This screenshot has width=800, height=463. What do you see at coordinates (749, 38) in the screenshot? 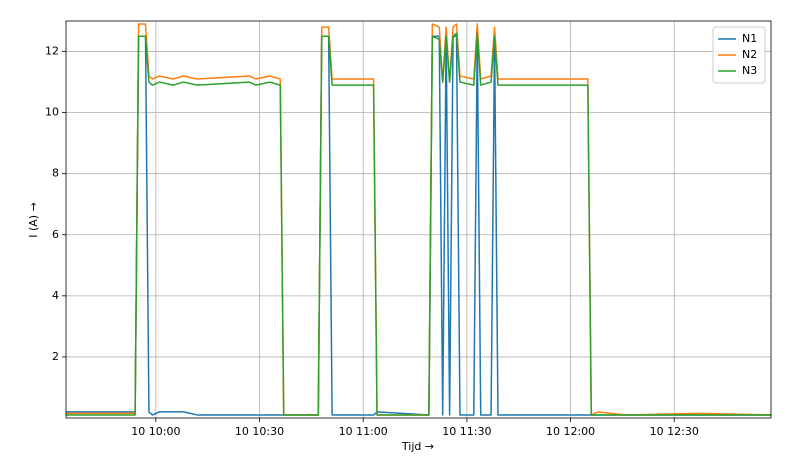
I see `legend-label: N1` at bounding box center [749, 38].